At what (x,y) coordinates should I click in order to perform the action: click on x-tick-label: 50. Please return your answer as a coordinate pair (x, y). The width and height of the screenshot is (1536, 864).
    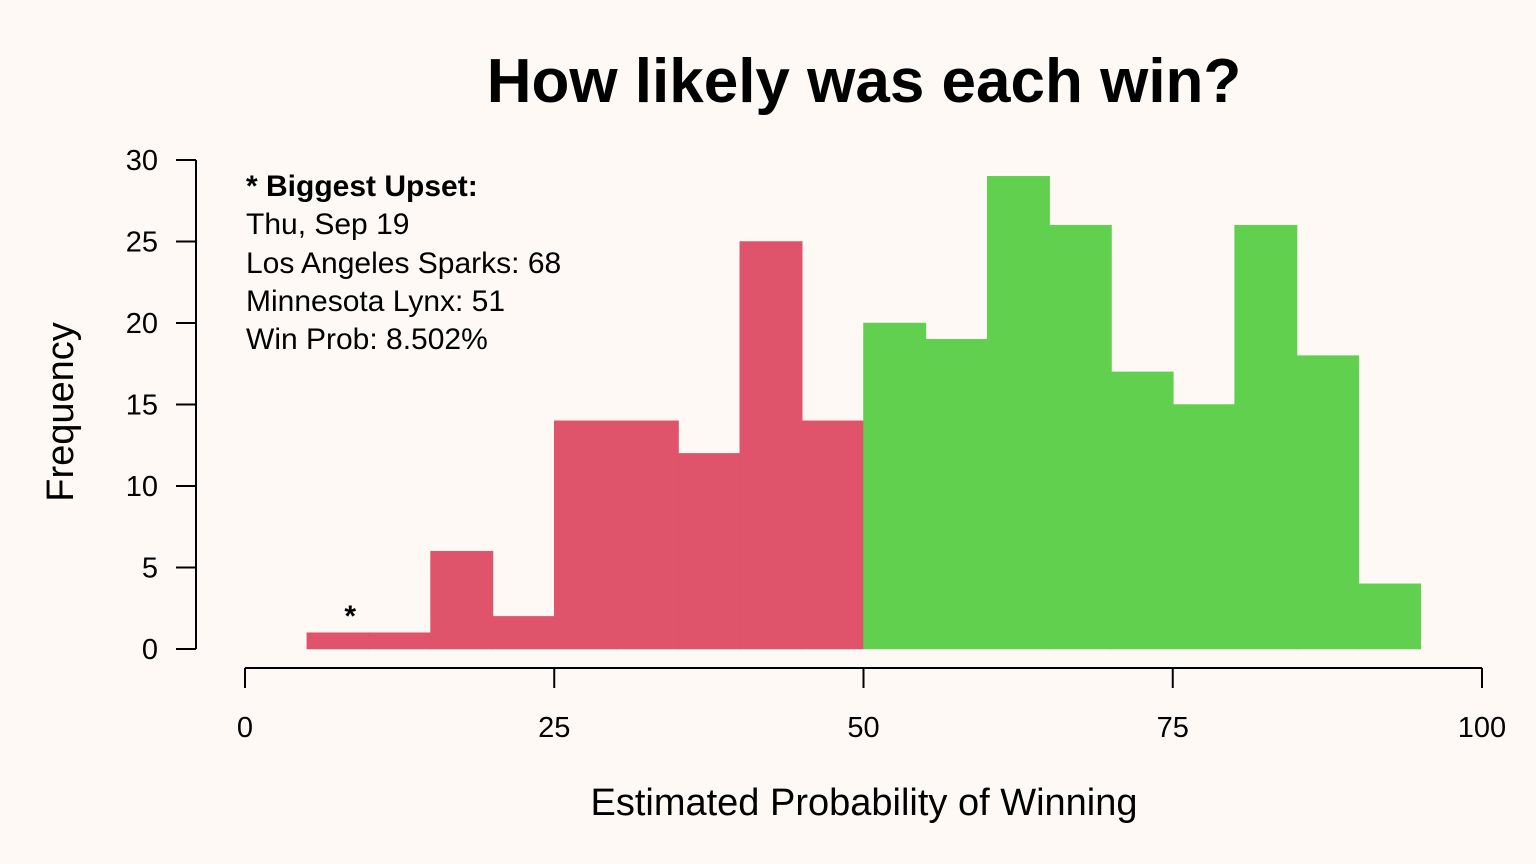
    Looking at the image, I should click on (863, 728).